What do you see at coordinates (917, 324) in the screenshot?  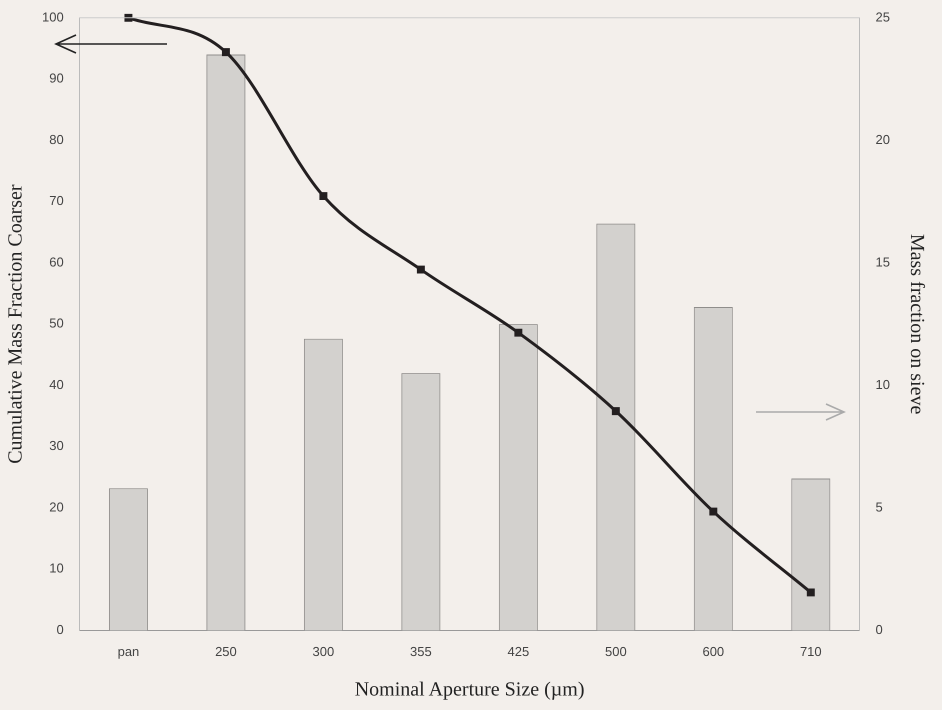 I see `y2-axis-title: Mass fraction on sieve` at bounding box center [917, 324].